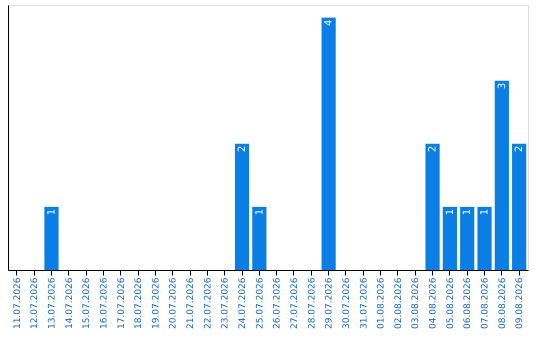 The height and width of the screenshot is (340, 540). I want to click on data-label: 4, so click(329, 23).